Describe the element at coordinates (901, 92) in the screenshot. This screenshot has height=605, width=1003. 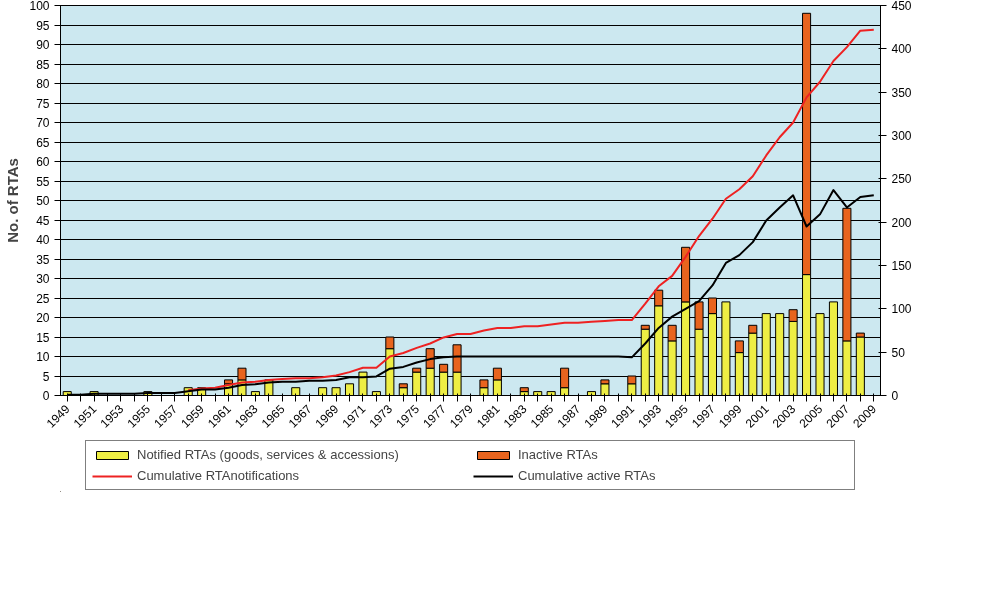
I see `y2-tick-label: 350` at that location.